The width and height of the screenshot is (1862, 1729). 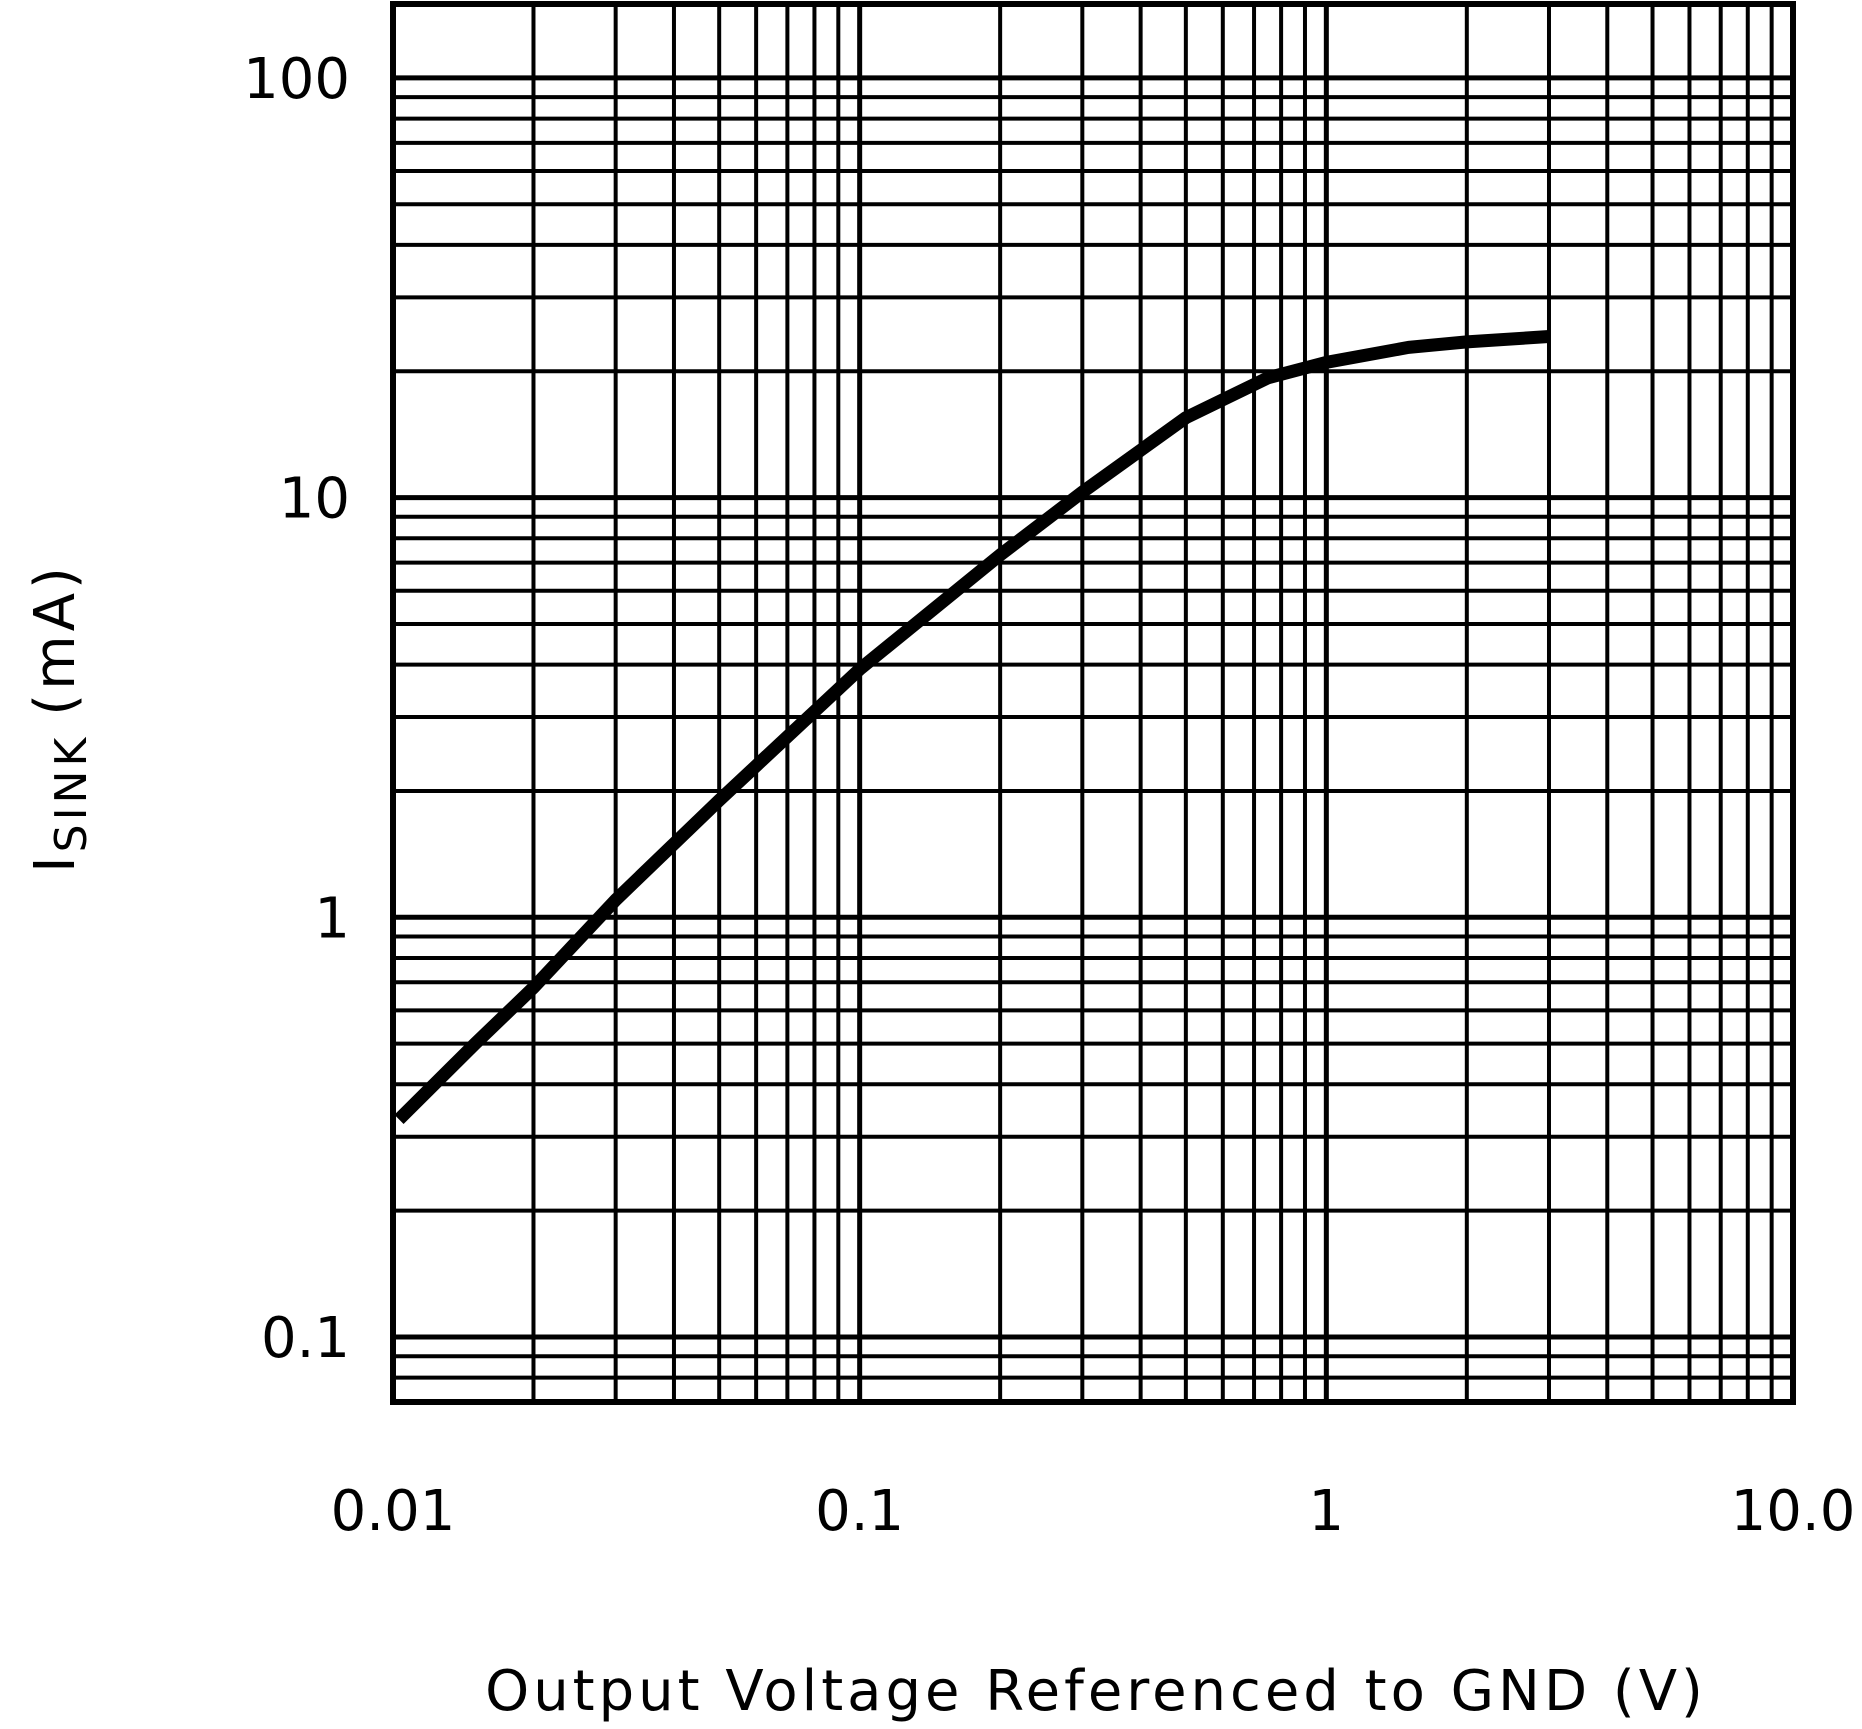 What do you see at coordinates (1096, 1691) in the screenshot?
I see `x-axis-label: Output Voltage Referenced to GND (V)` at bounding box center [1096, 1691].